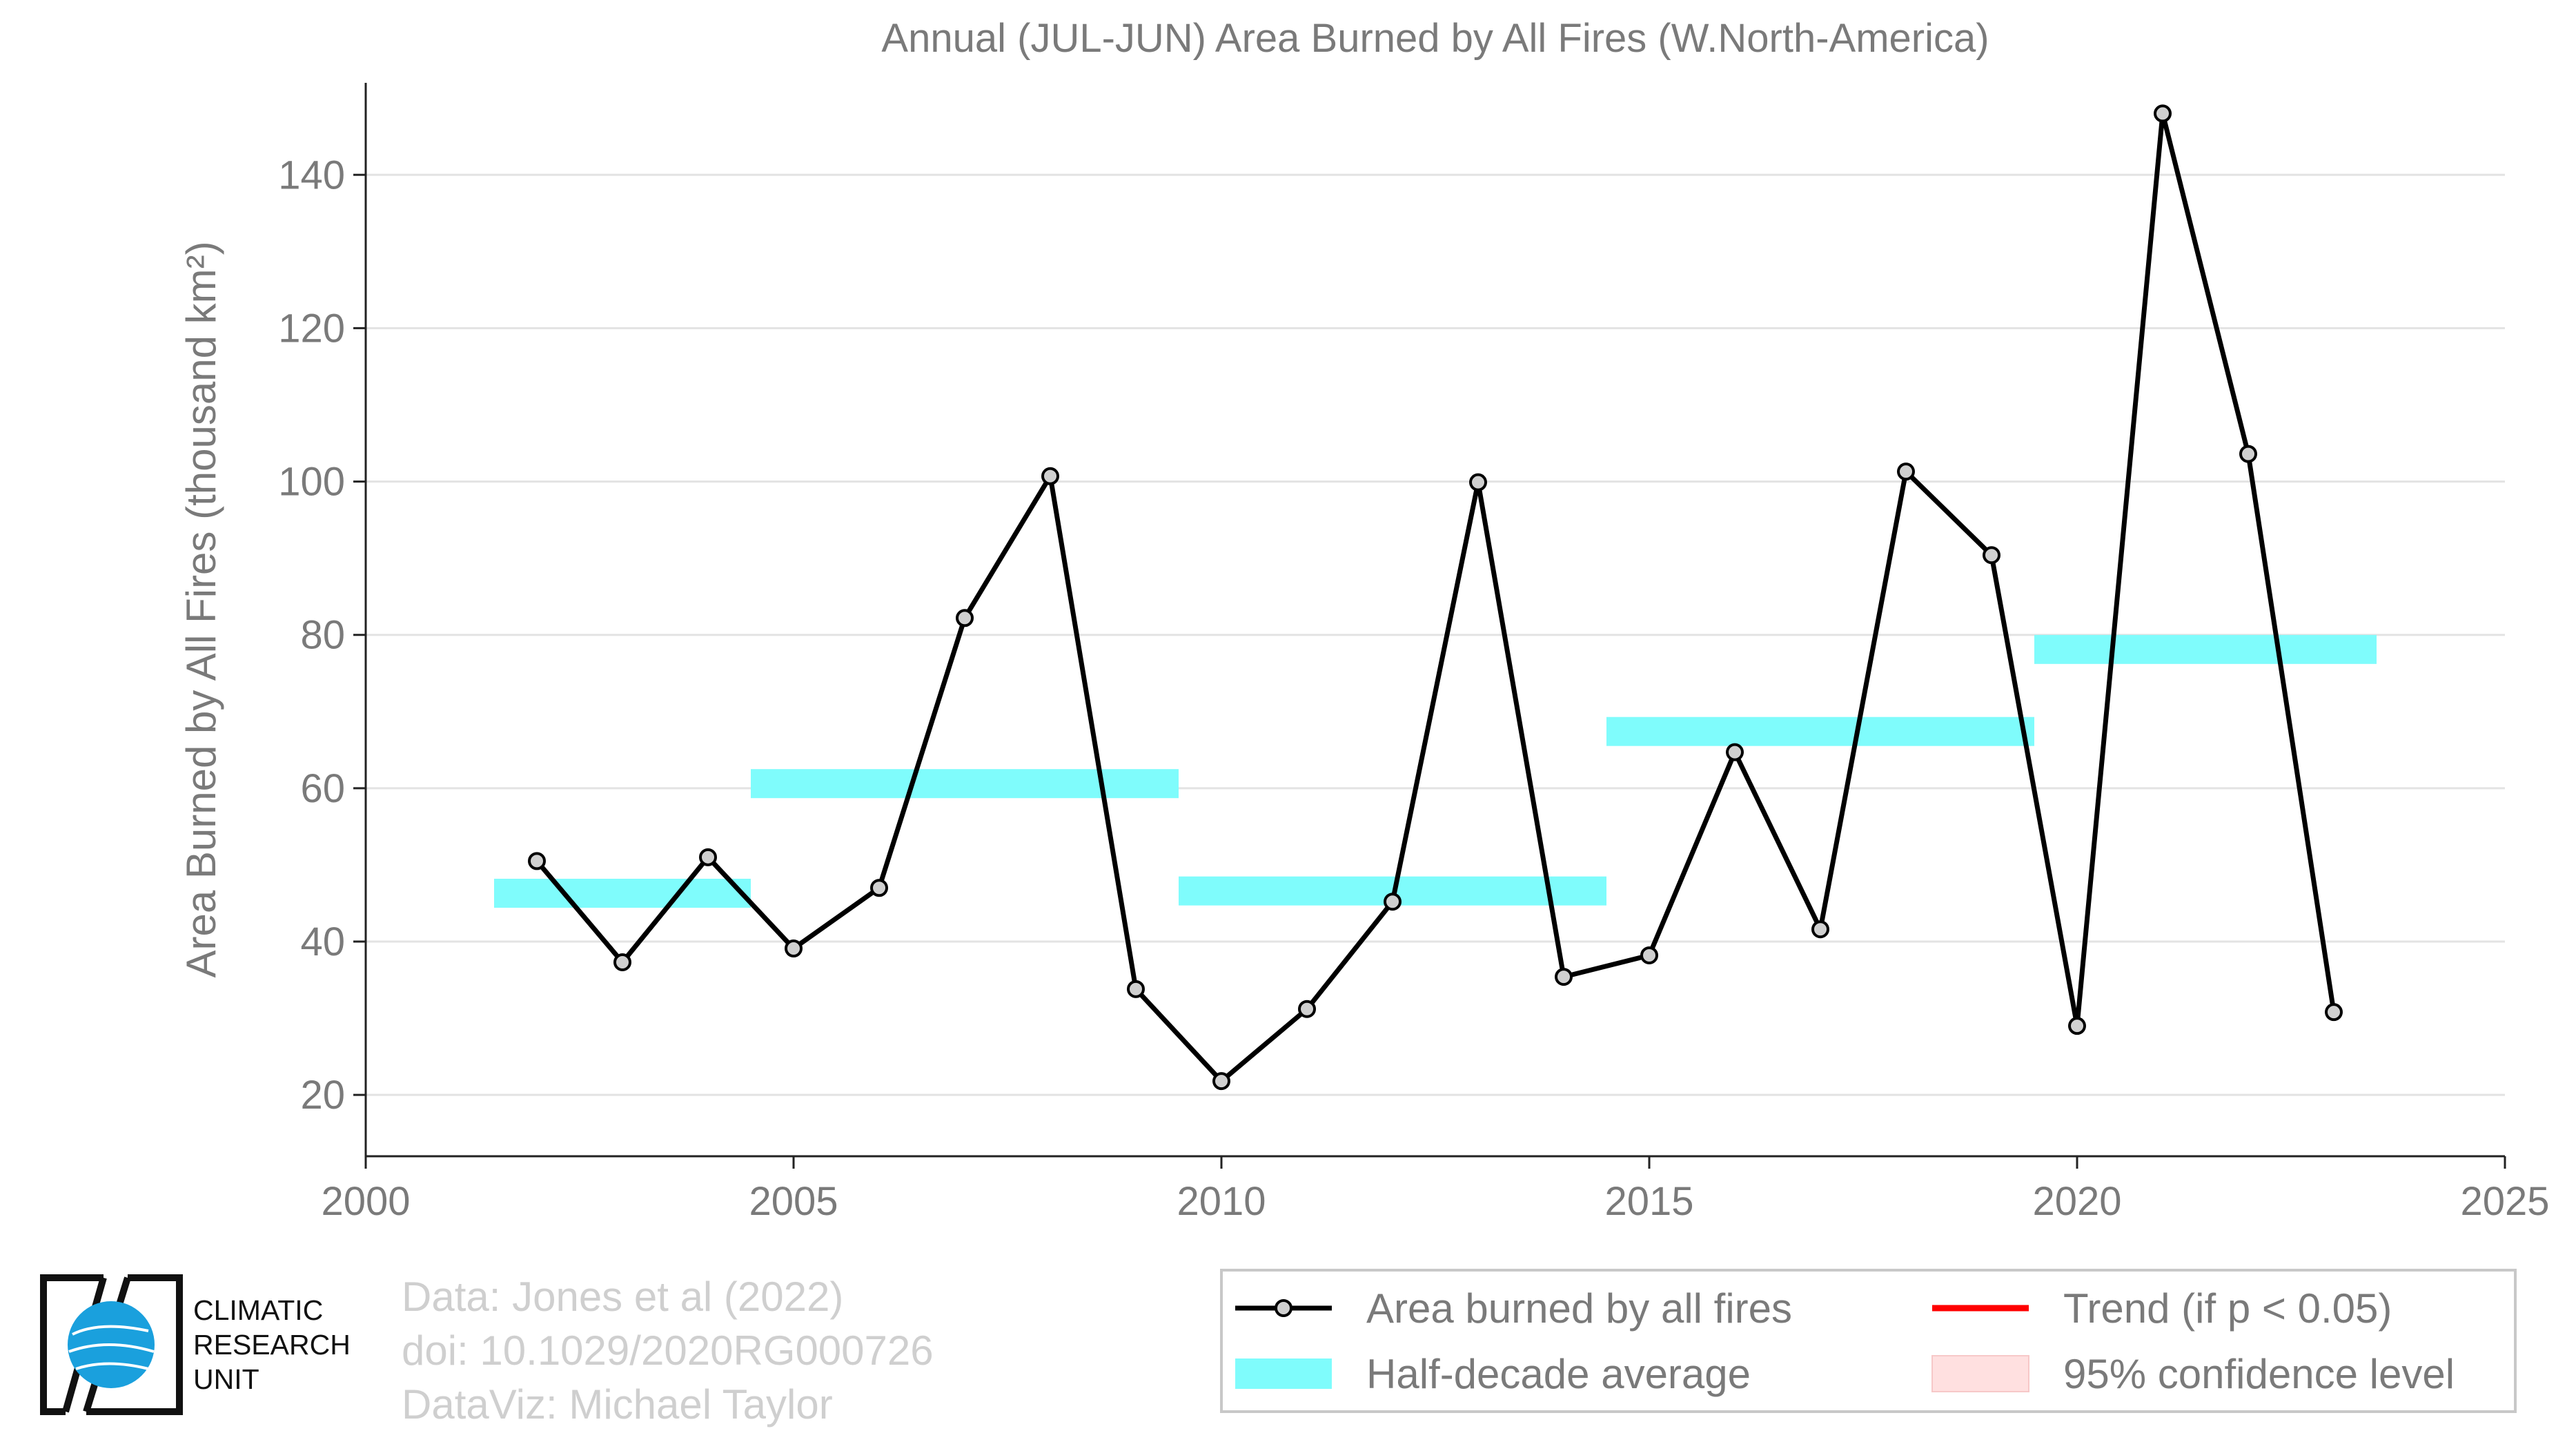  Describe the element at coordinates (1307, 1009) in the screenshot. I see `data-point-2011` at that location.